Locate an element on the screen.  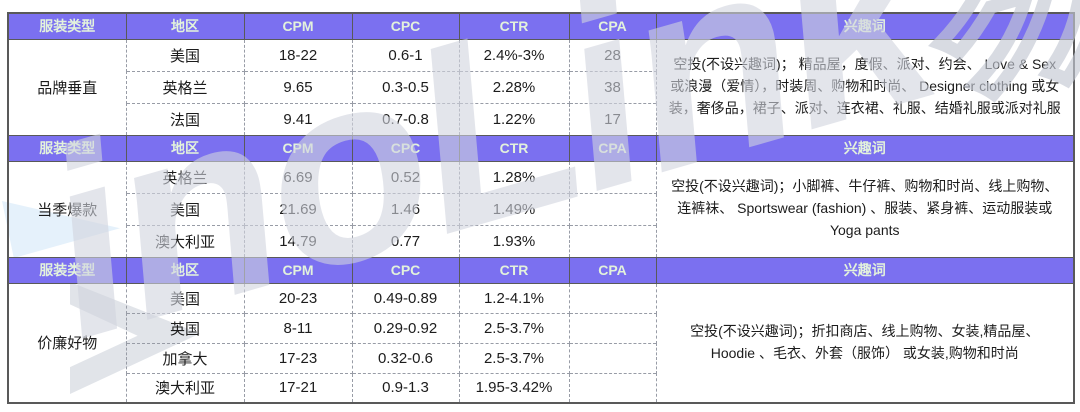
group3-header-row: 服装类型 地区 CPM CPC CTR CPA 兴趣词 is located at coordinates (541, 270).